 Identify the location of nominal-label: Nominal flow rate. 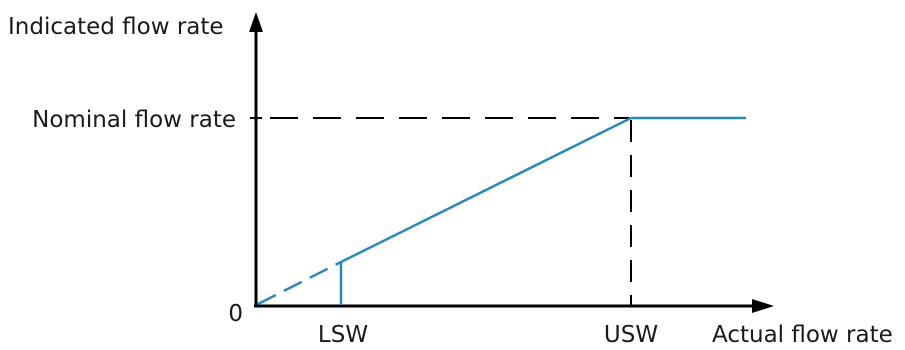
(134, 120).